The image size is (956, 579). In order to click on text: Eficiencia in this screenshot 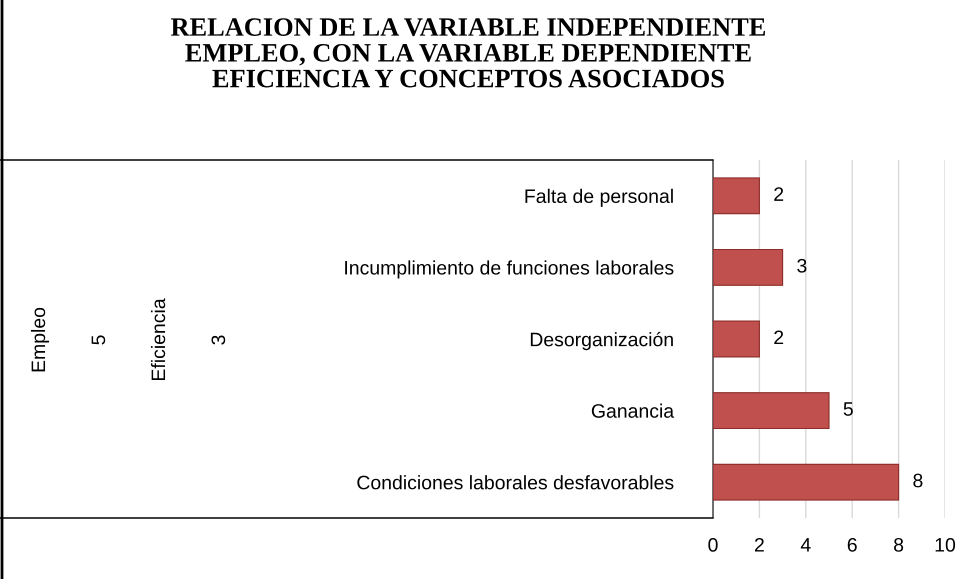, I will do `click(158, 339)`.